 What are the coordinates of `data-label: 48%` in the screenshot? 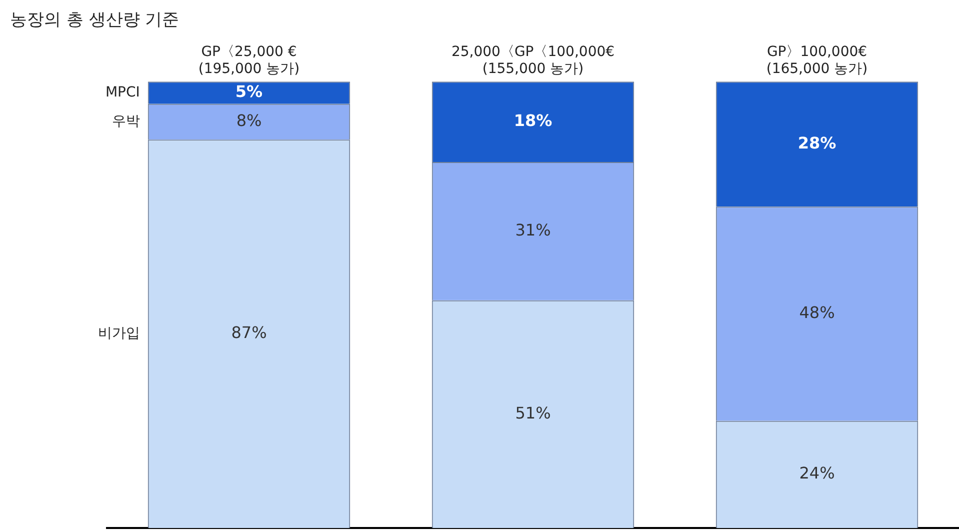 It's located at (817, 312).